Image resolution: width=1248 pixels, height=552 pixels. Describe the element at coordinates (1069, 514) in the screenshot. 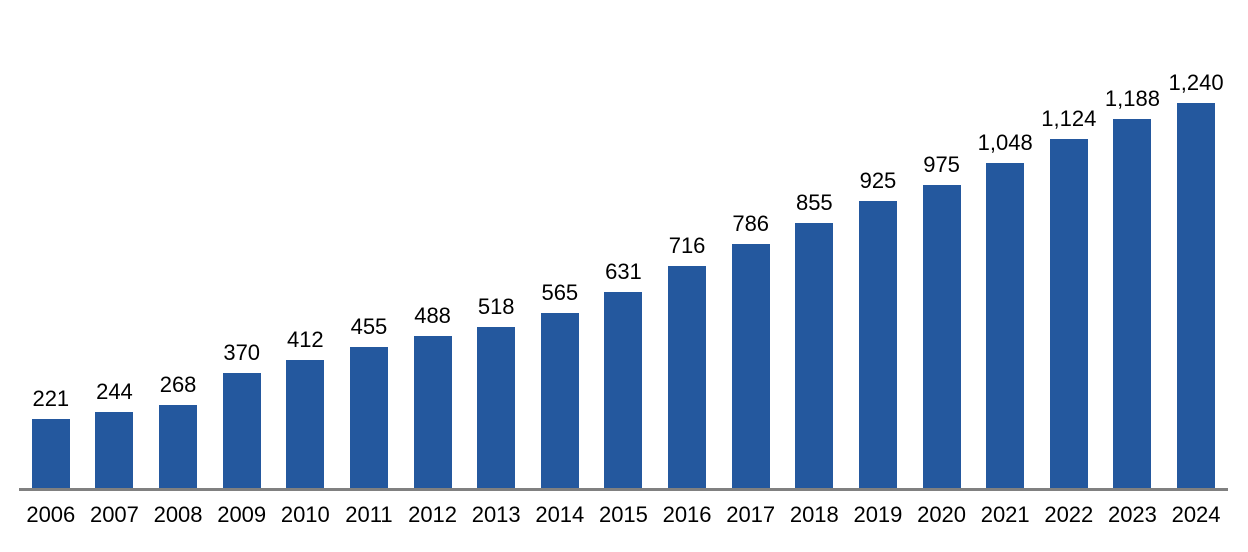

I see `x-axis-tick-label: 2022` at that location.